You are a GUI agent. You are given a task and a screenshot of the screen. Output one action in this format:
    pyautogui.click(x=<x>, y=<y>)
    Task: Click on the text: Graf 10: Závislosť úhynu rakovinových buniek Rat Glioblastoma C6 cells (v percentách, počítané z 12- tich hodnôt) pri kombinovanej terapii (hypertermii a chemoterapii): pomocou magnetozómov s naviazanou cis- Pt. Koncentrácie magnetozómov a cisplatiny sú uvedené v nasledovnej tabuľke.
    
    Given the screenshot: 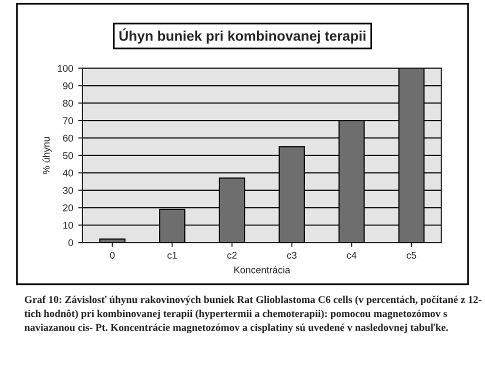 What is the action you would take?
    pyautogui.click(x=253, y=315)
    